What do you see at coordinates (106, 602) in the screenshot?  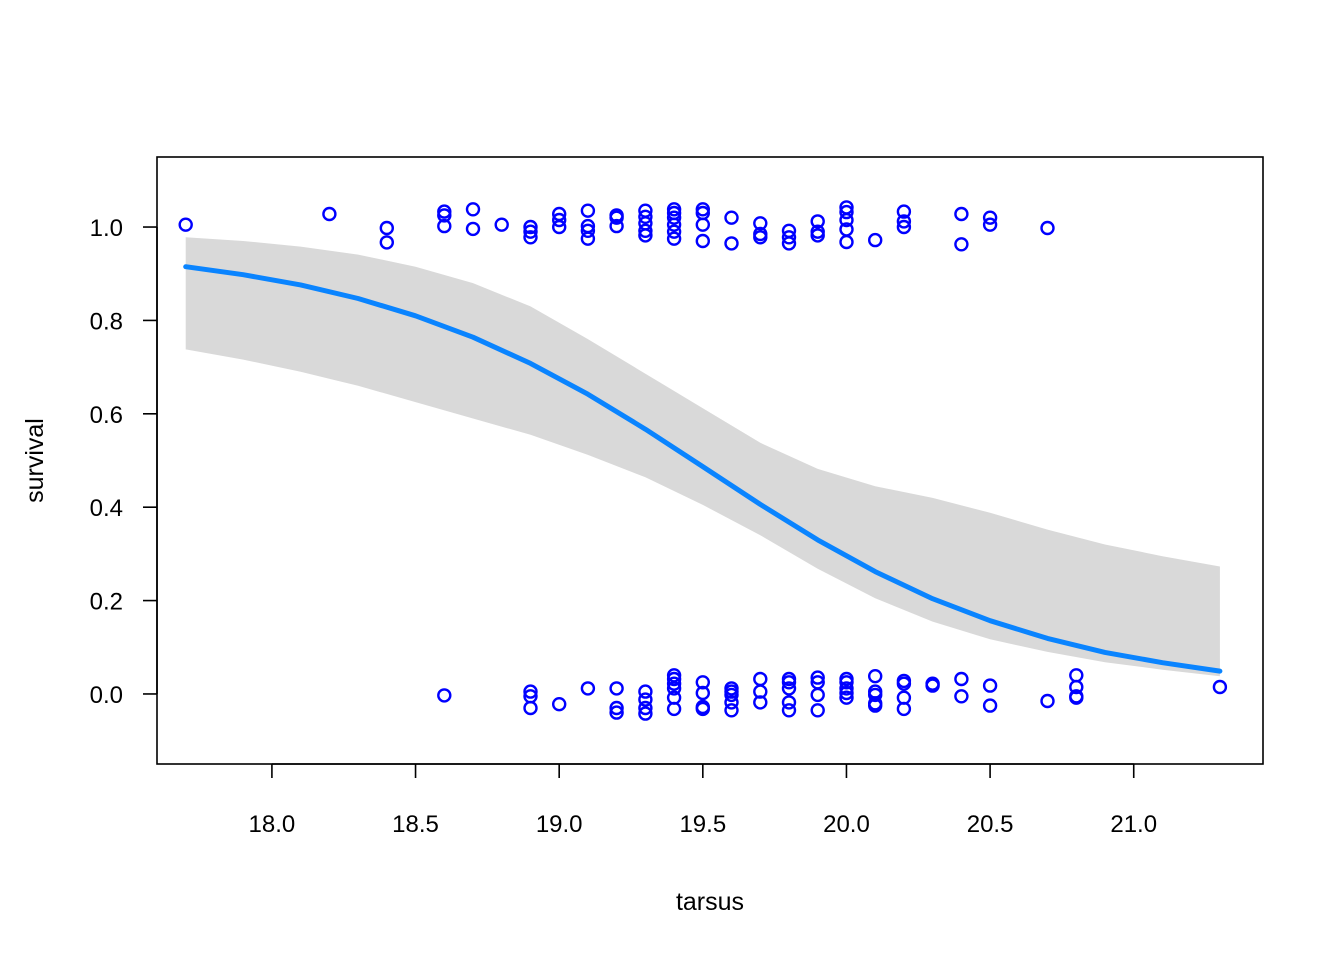 I see `y-tick-label: 0.2` at bounding box center [106, 602].